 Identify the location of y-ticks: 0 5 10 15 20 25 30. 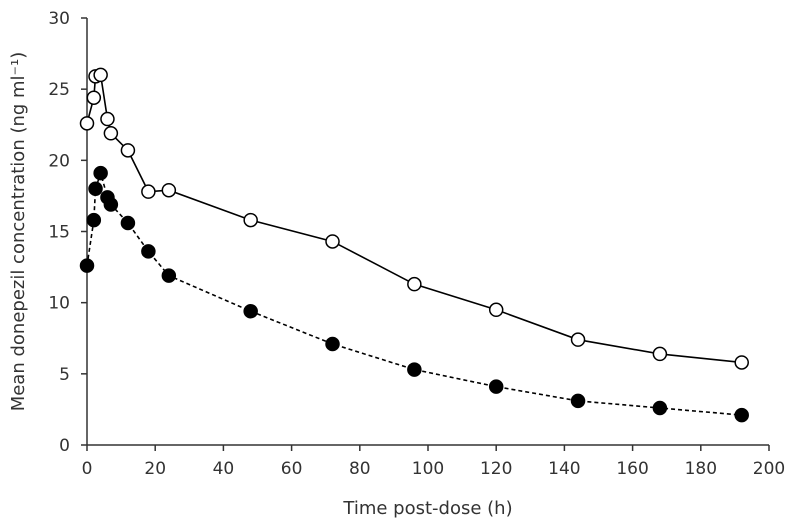
(67, 232).